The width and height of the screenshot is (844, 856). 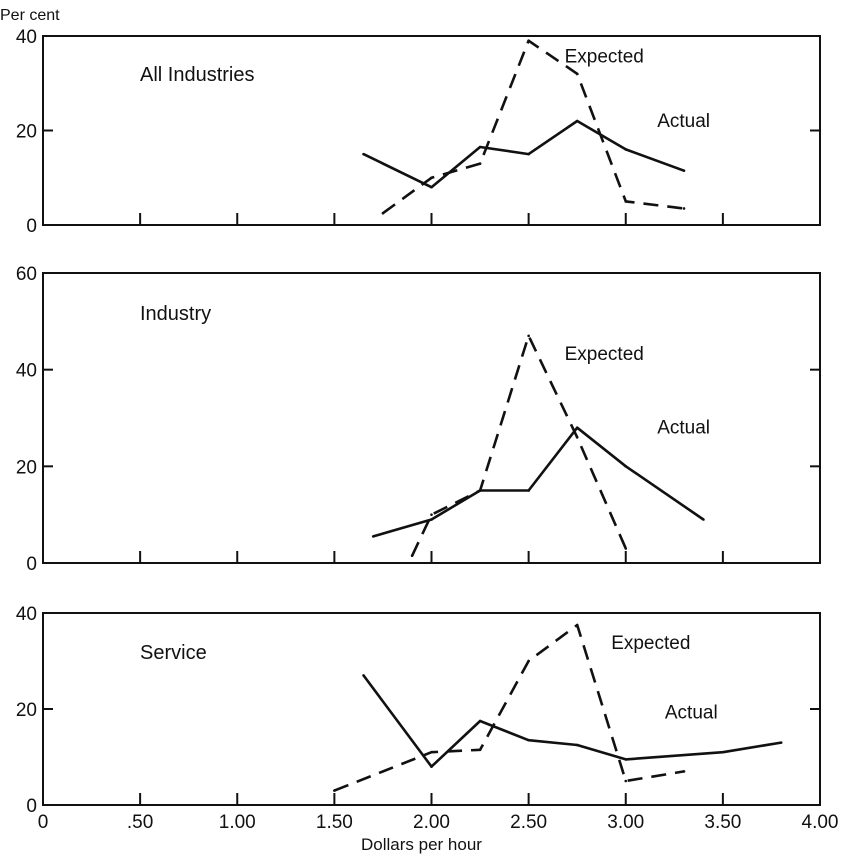 What do you see at coordinates (431, 822) in the screenshot?
I see `x-tick-label: 2.00` at bounding box center [431, 822].